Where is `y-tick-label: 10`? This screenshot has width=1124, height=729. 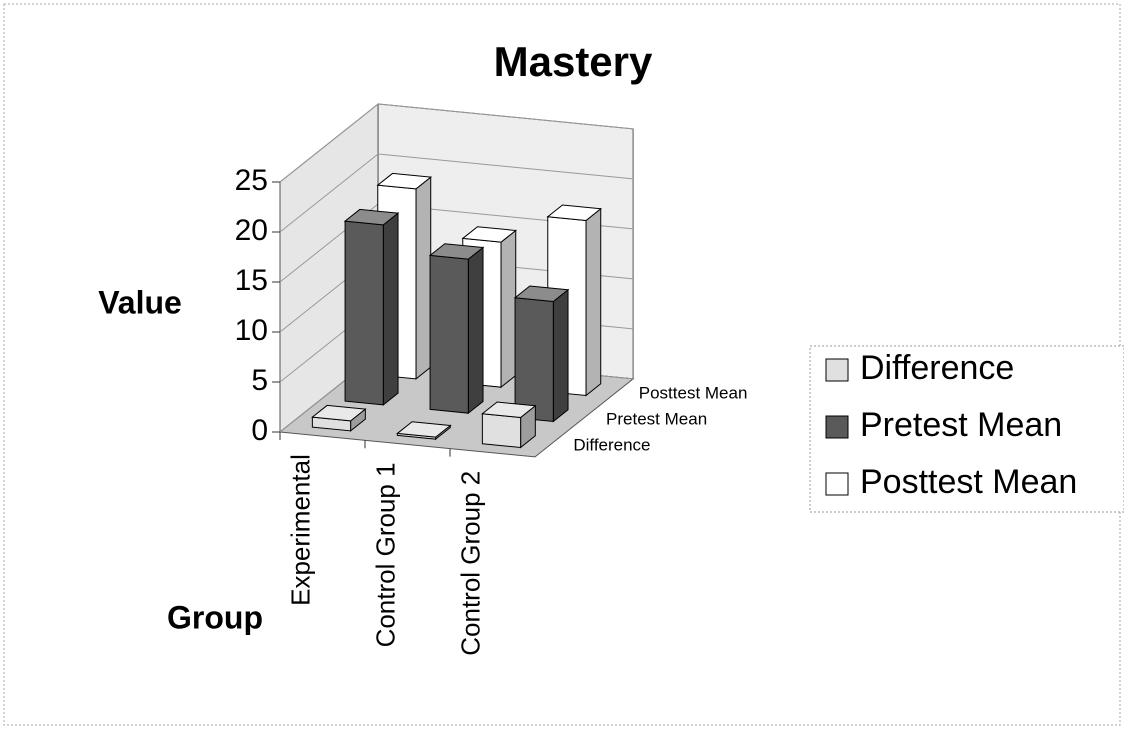
y-tick-label: 10 is located at coordinates (251, 330).